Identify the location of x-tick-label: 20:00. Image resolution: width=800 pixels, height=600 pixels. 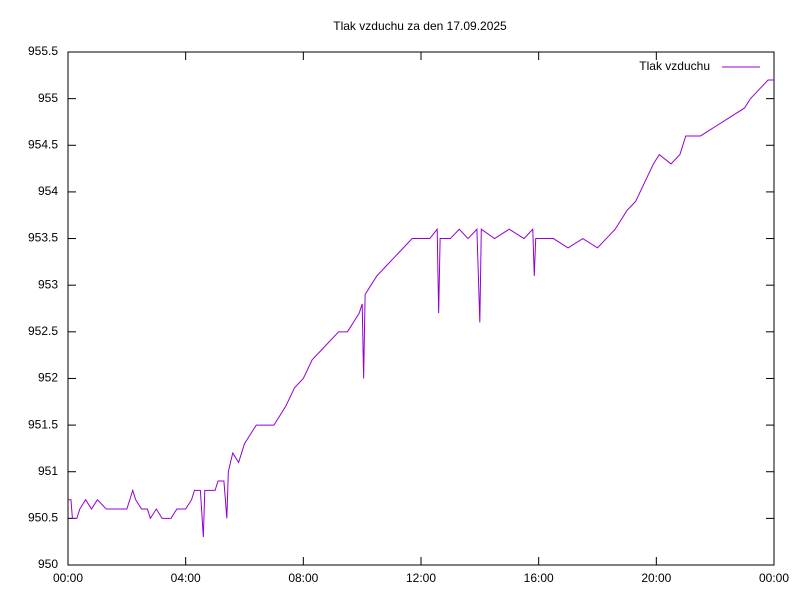
(656, 578).